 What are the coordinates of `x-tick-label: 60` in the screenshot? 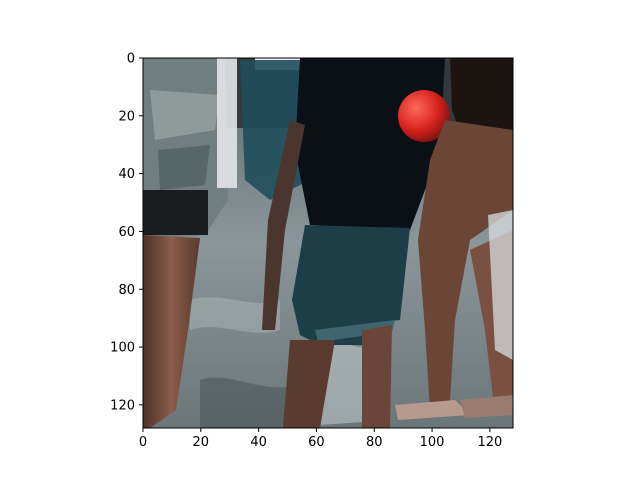 It's located at (316, 442).